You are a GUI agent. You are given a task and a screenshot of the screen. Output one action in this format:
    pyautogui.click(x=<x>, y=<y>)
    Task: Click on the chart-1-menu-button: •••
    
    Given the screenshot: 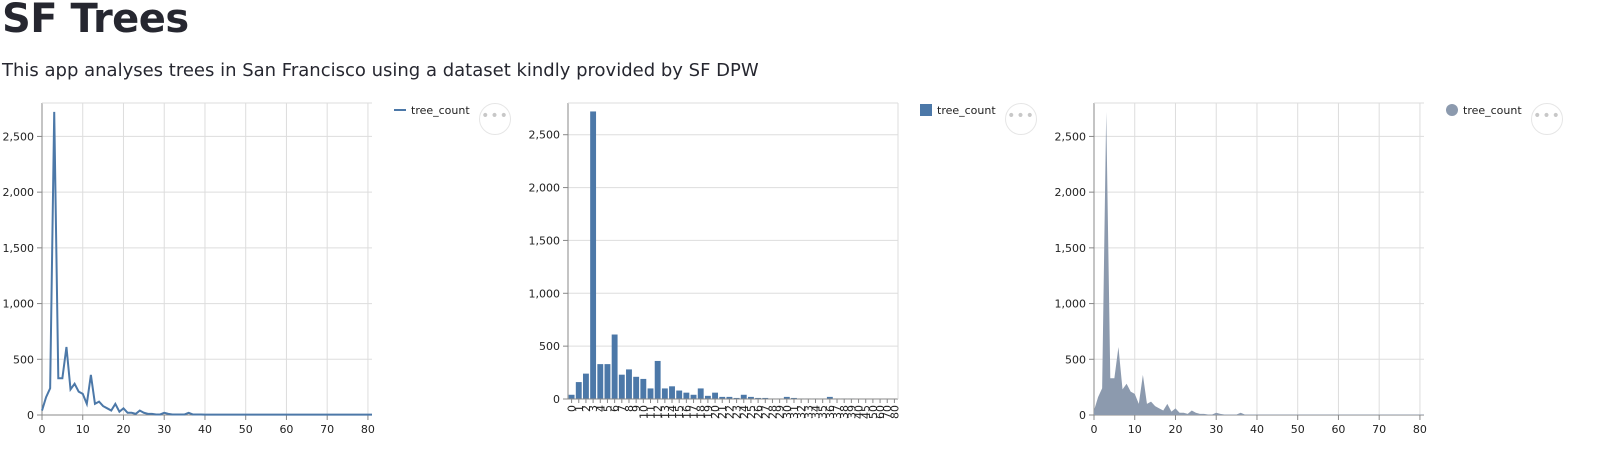 What is the action you would take?
    pyautogui.click(x=495, y=119)
    